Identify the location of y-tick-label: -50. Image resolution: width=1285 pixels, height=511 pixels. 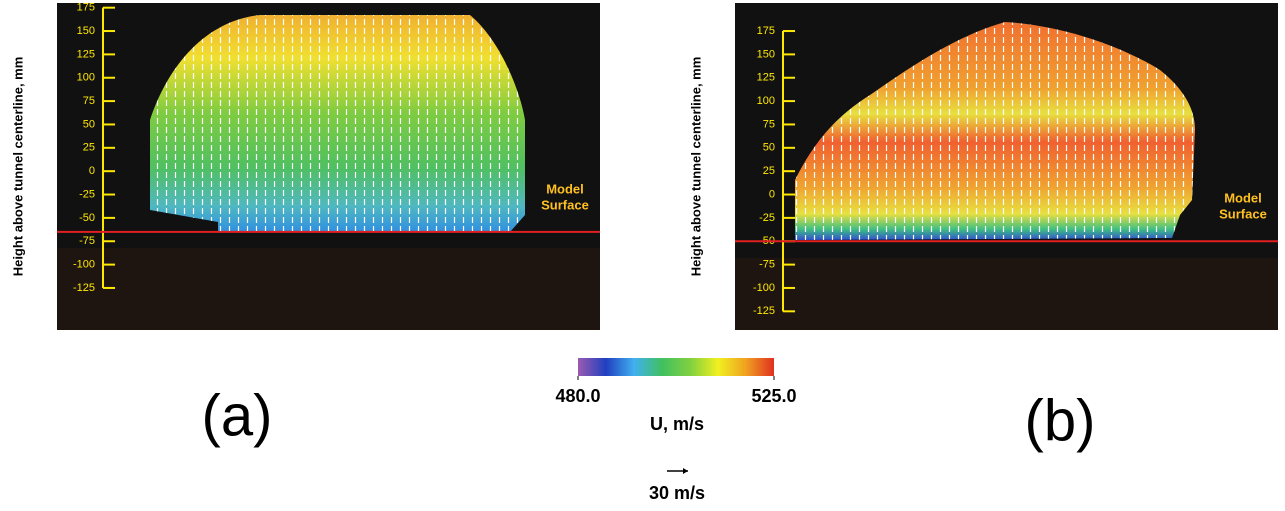
(87, 218).